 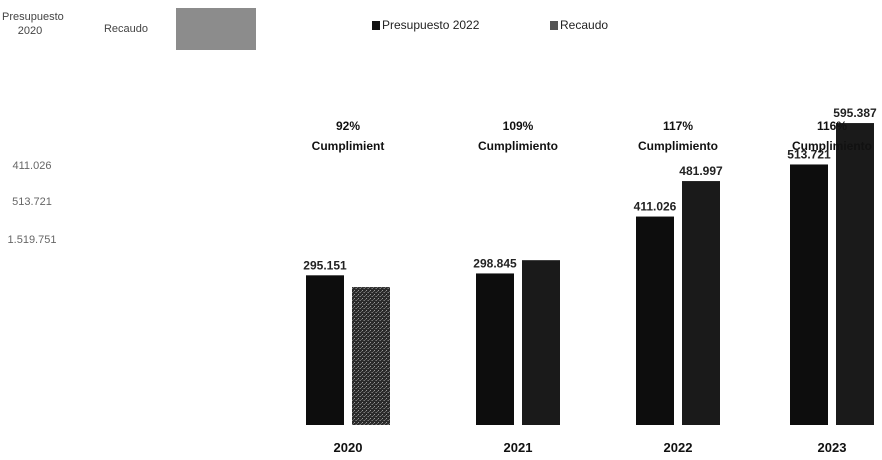 I want to click on bar-presupuesto-2021, so click(x=495, y=349).